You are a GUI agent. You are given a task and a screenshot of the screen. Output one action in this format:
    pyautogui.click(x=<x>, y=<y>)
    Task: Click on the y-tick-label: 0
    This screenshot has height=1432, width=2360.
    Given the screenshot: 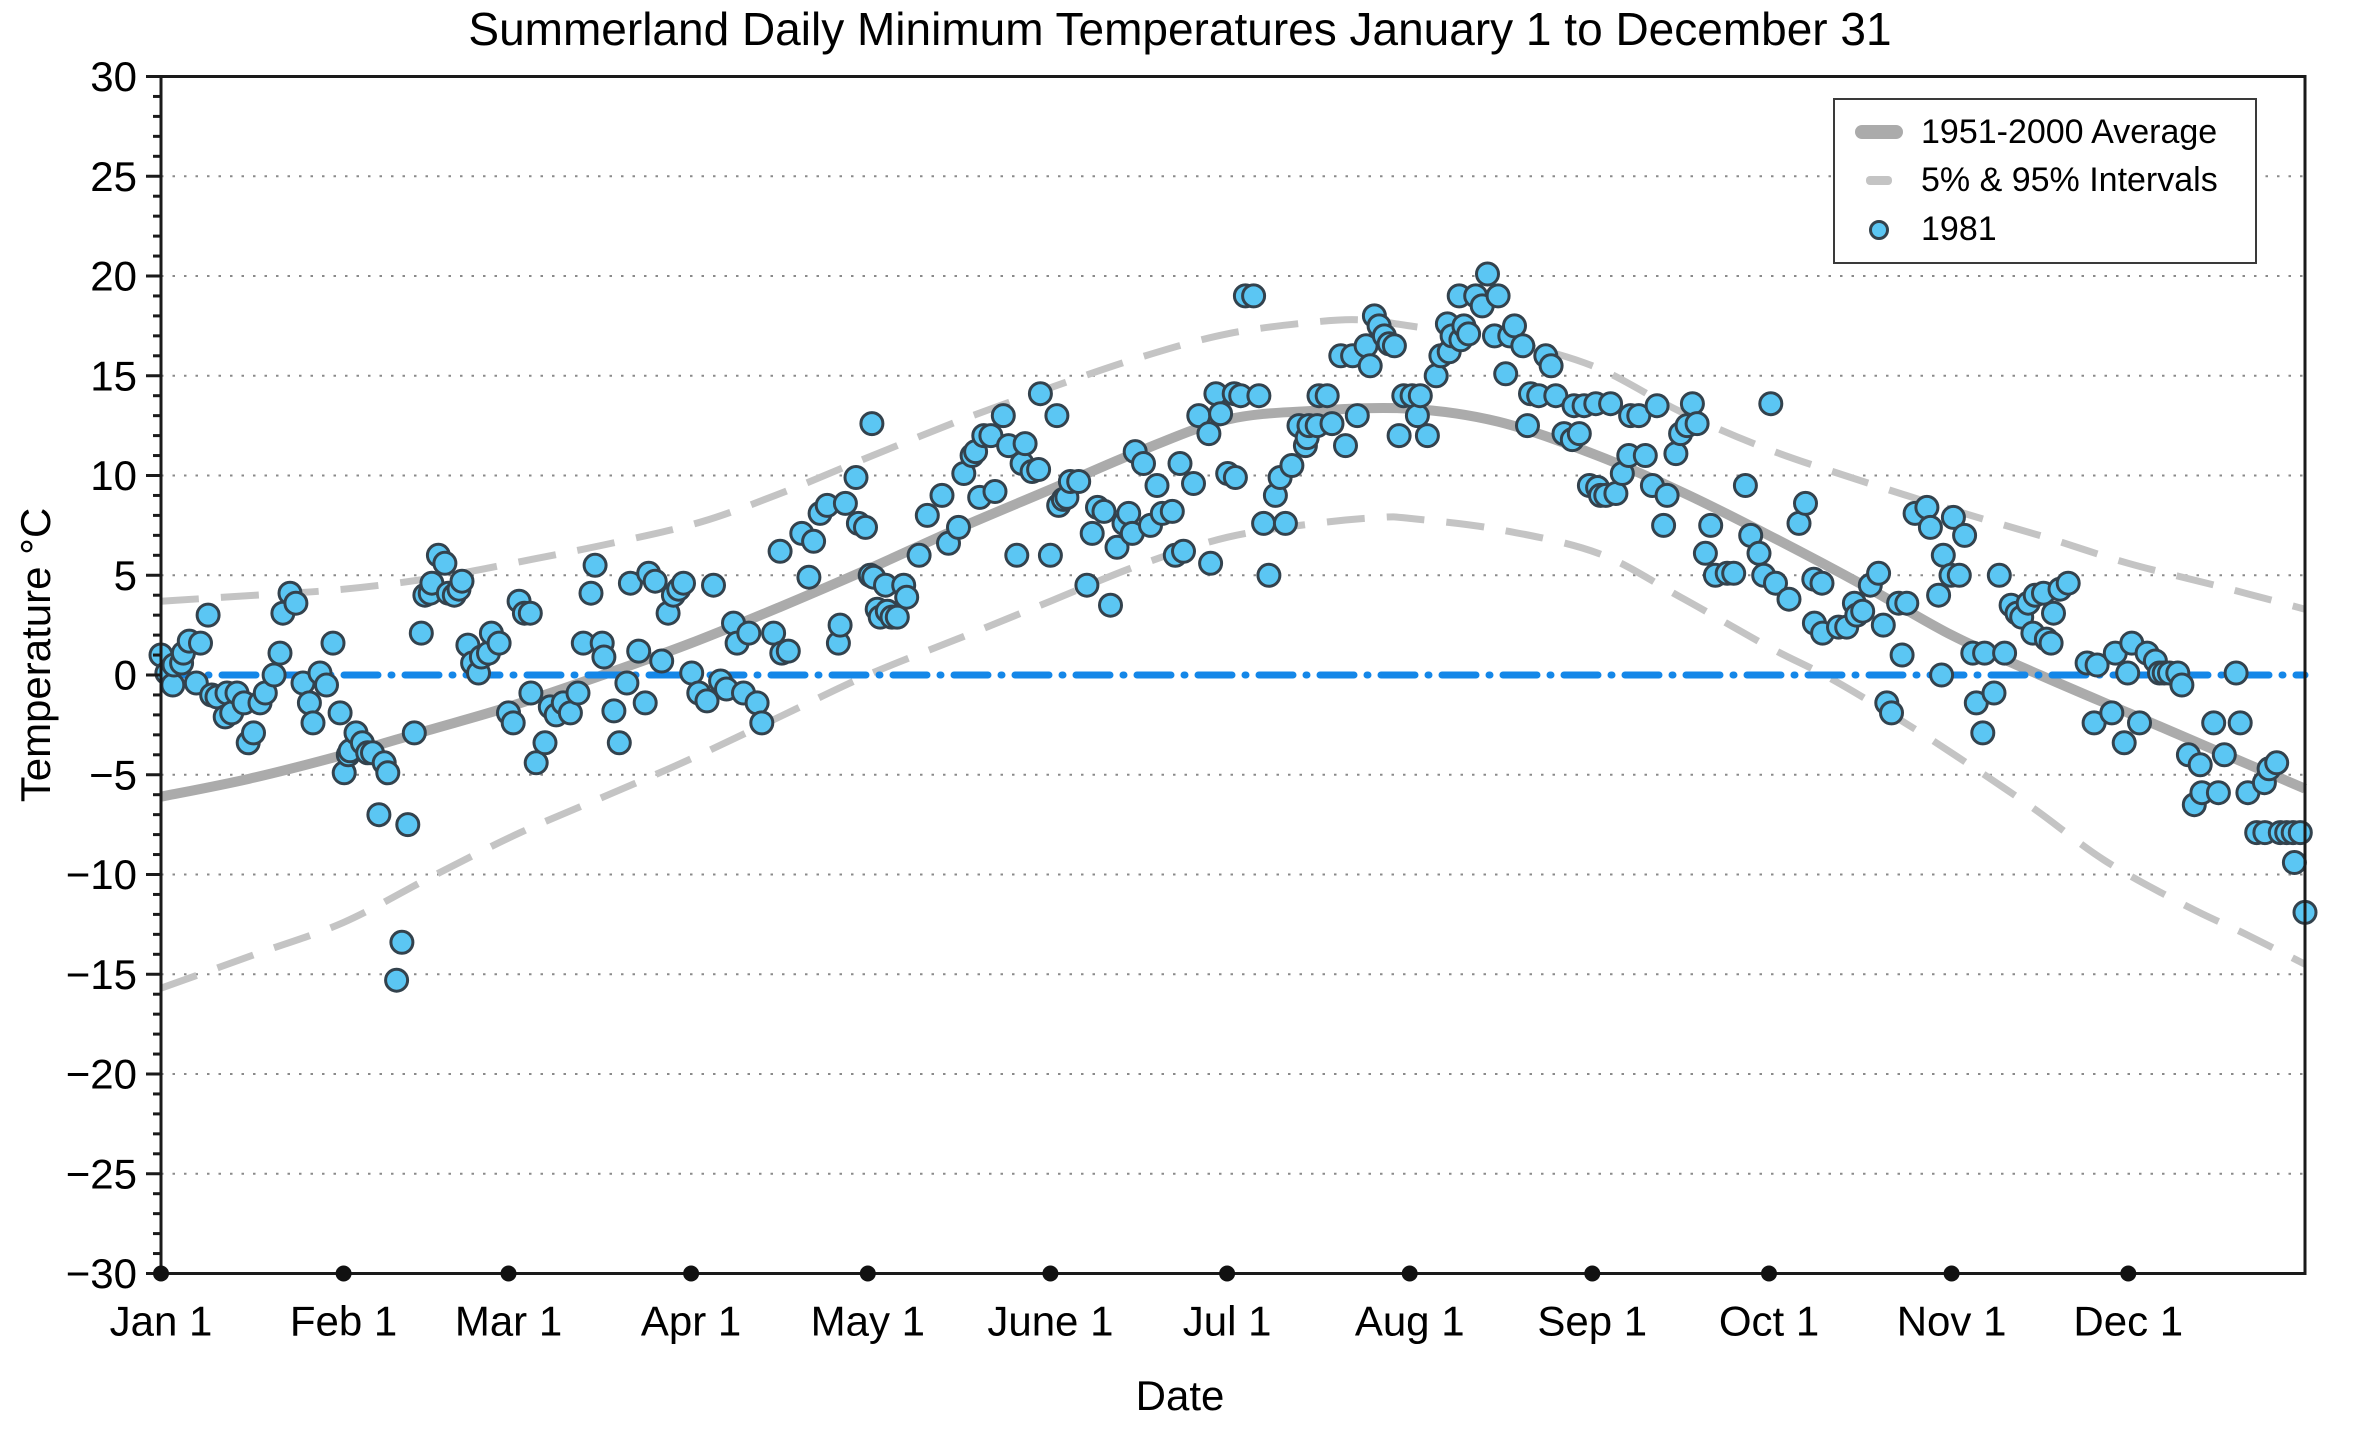 What is the action you would take?
    pyautogui.click(x=125, y=675)
    